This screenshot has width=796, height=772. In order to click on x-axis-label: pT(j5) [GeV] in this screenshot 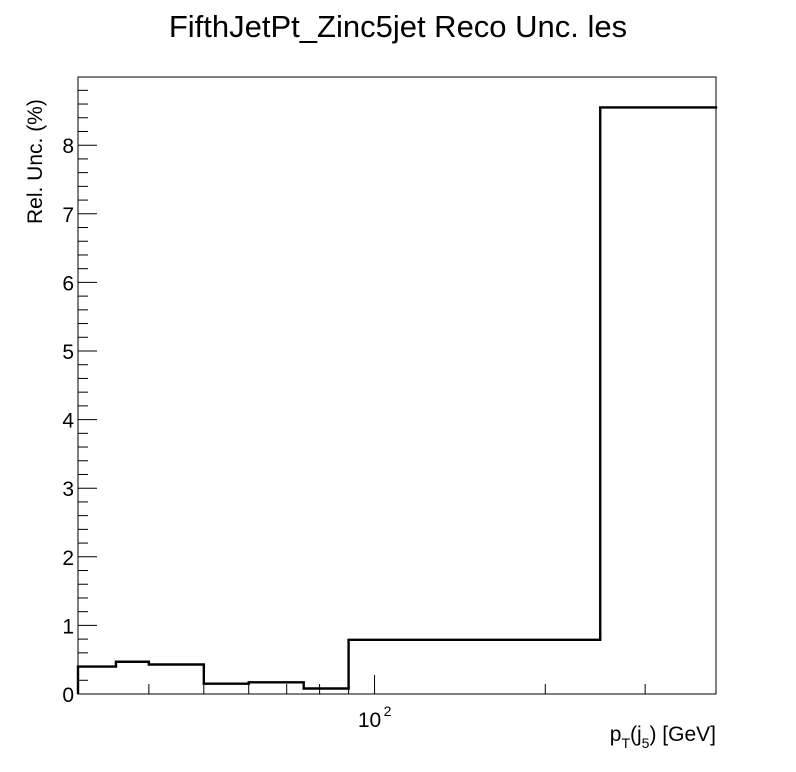, I will do `click(663, 737)`.